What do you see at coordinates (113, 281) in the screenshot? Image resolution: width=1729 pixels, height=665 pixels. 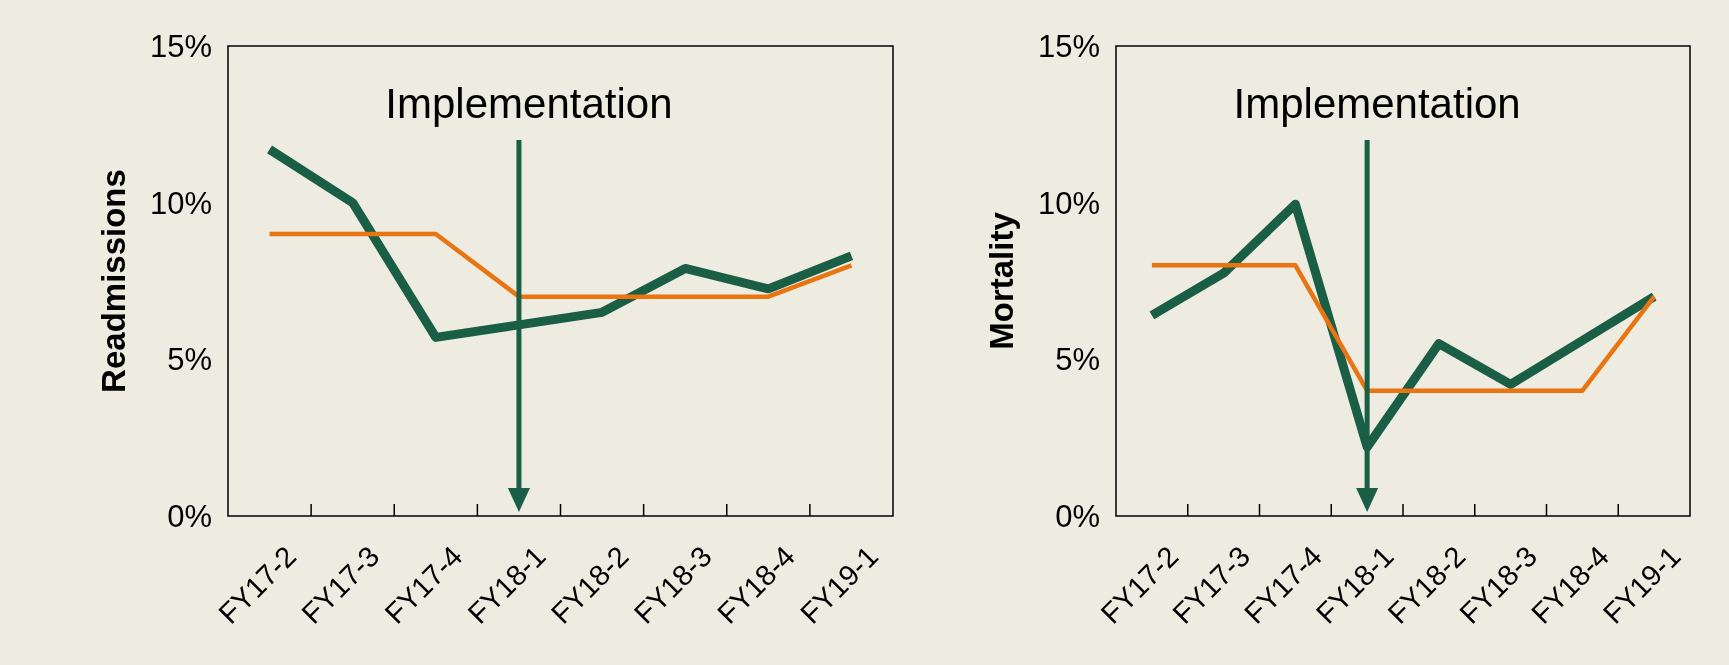 I see `y-axis-title: Readmissions` at bounding box center [113, 281].